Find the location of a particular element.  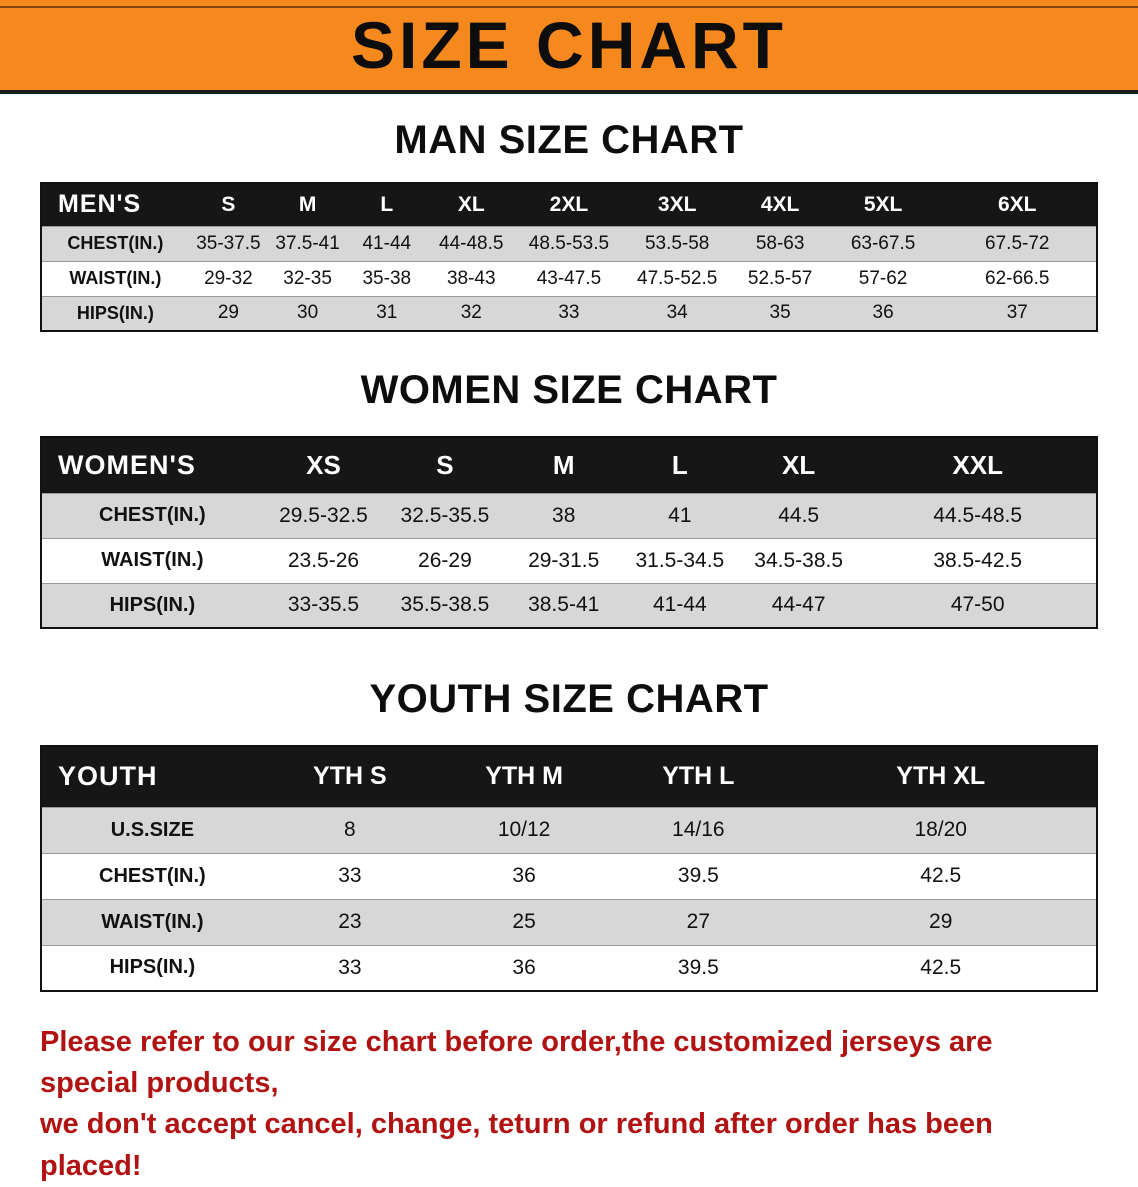

measurement-cell: 52.5-57 is located at coordinates (780, 278).